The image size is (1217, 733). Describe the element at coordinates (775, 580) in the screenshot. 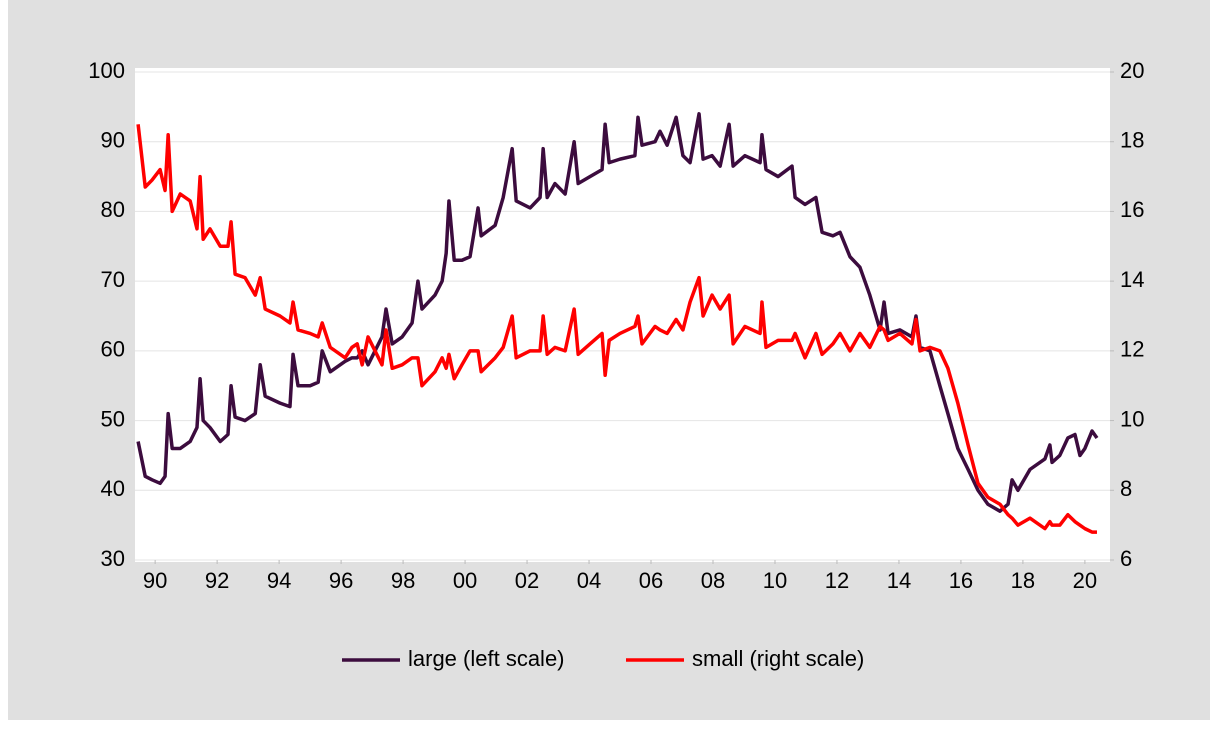

I see `x-tick-label: 10` at that location.